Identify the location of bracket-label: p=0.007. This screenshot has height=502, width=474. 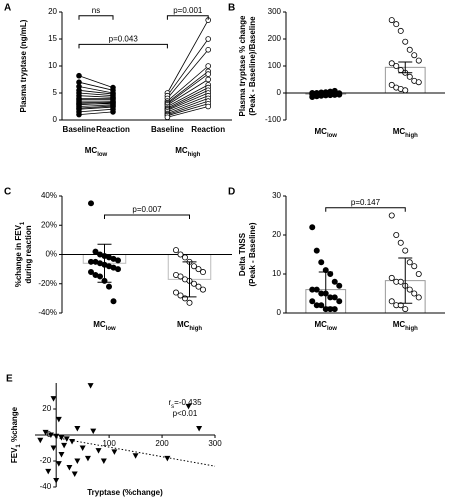
(147, 209).